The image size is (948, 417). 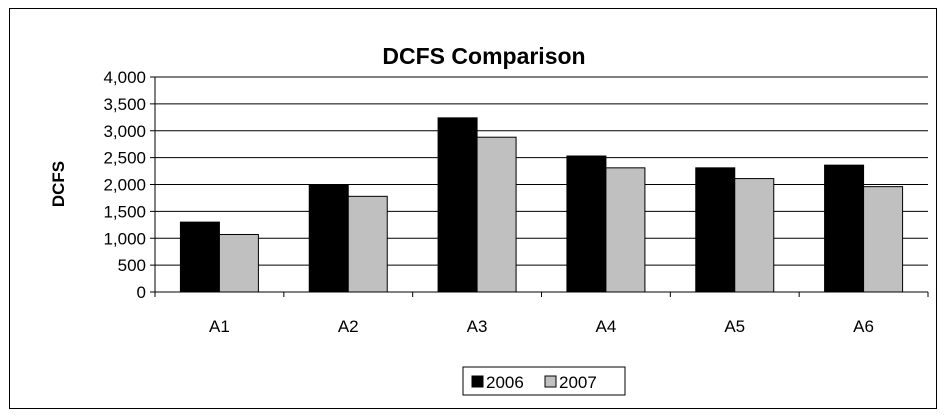 What do you see at coordinates (496, 214) in the screenshot?
I see `bar-2007-A3` at bounding box center [496, 214].